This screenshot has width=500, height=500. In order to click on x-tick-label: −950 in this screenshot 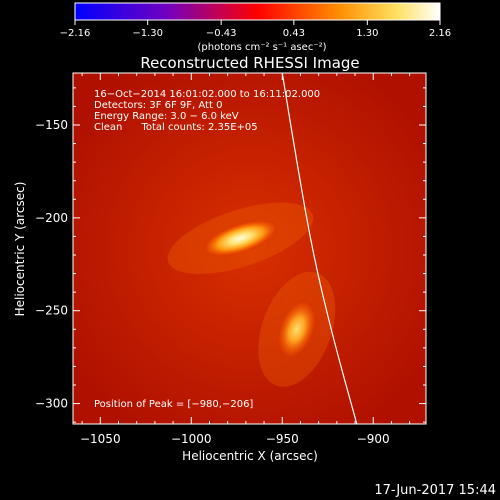, I will do `click(282, 439)`.